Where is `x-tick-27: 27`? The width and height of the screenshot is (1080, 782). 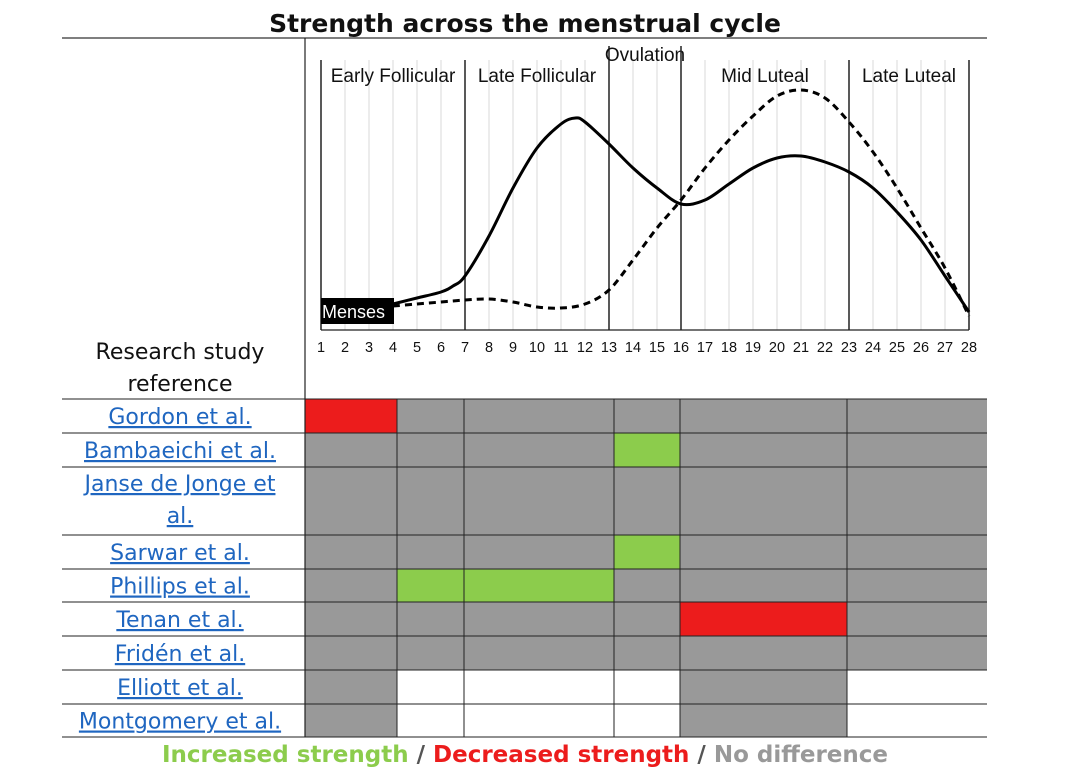 x-tick-27: 27 is located at coordinates (945, 348).